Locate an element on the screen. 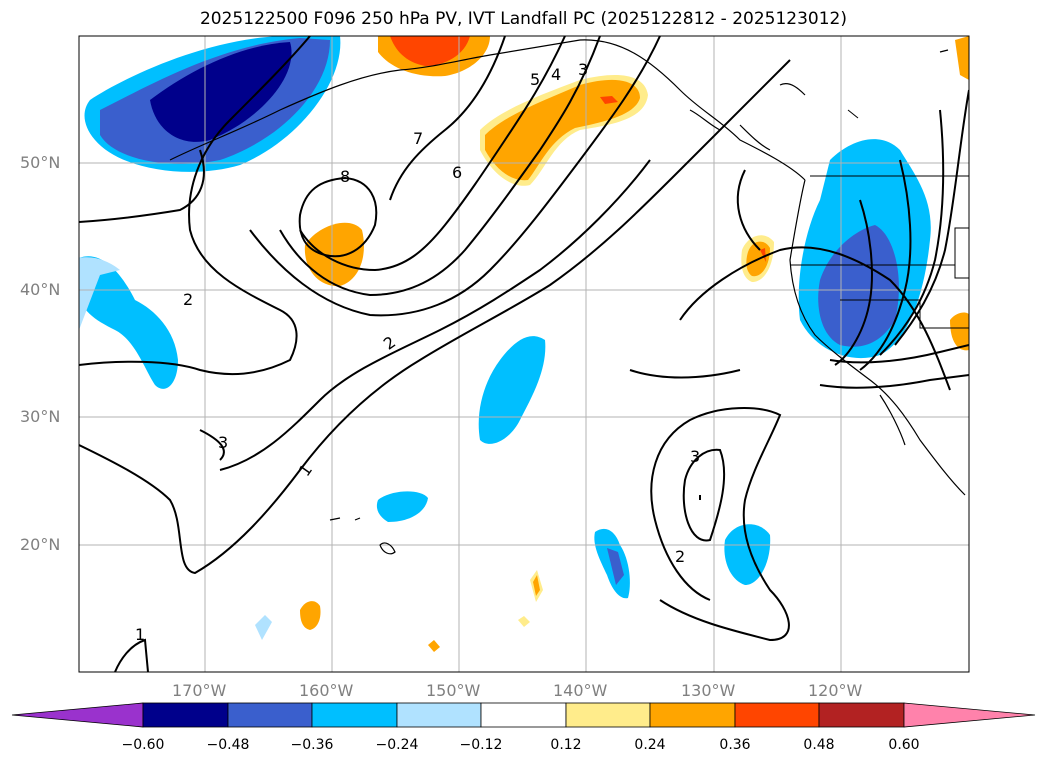  colorbar is located at coordinates (523, 715).